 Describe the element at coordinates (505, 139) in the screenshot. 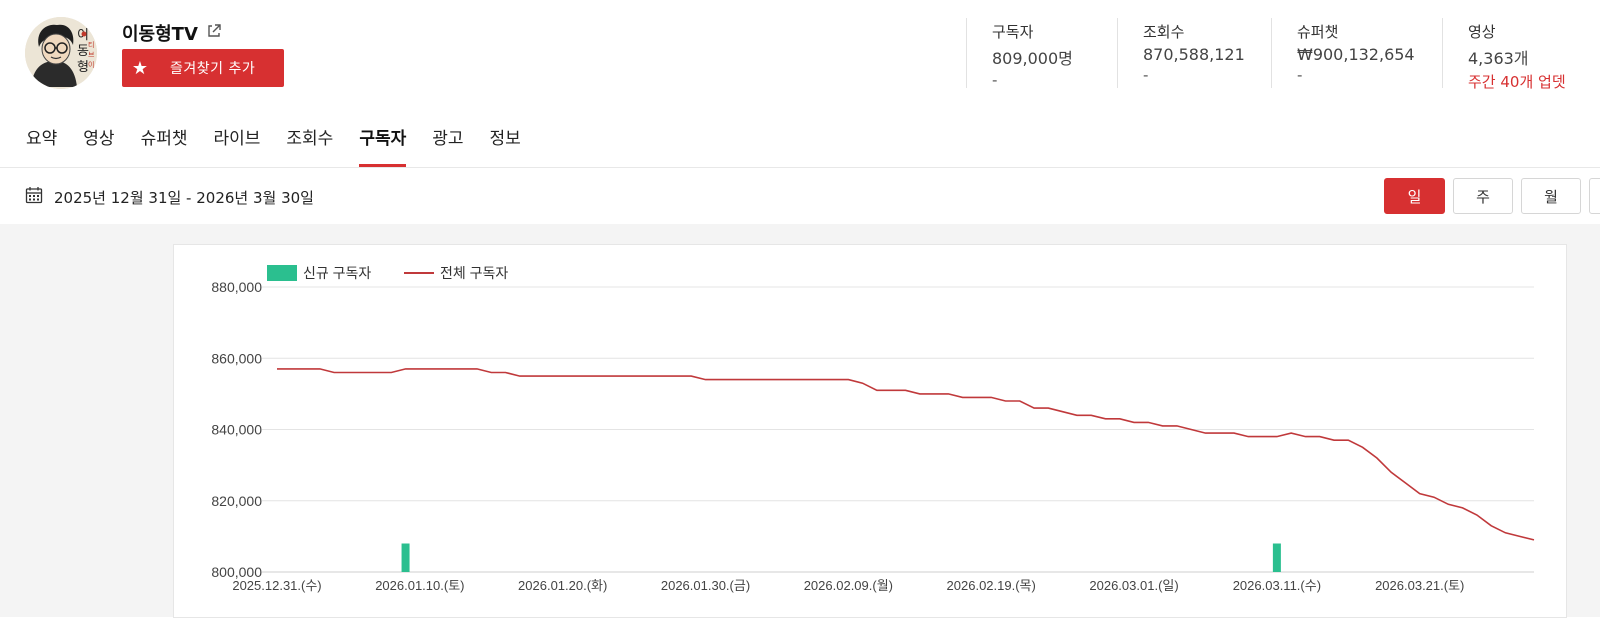

I see `tab-info: 정보` at that location.